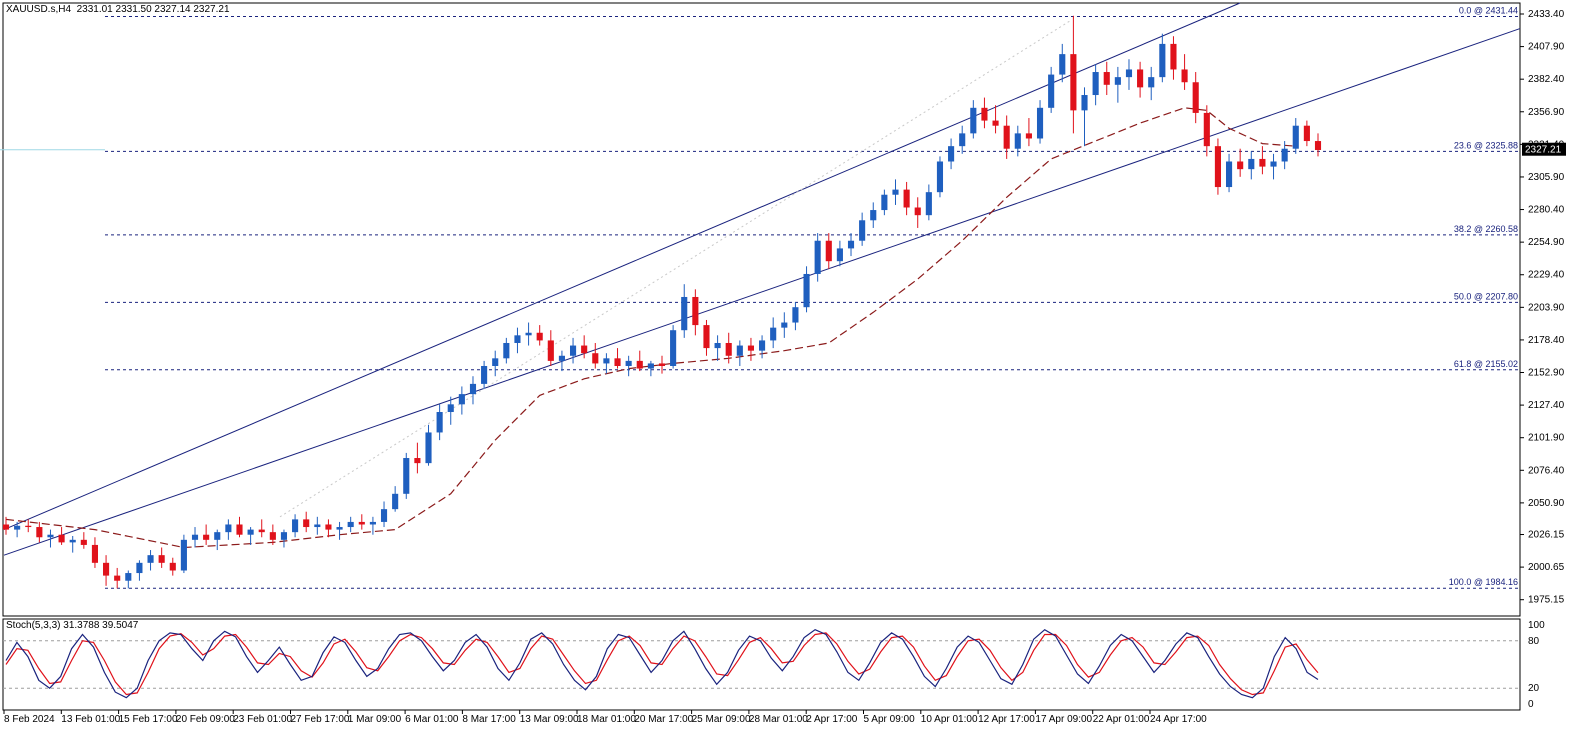 Image resolution: width=1596 pixels, height=748 pixels. Describe the element at coordinates (1546, 177) in the screenshot. I see `price-tick-label: 2305.90` at that location.